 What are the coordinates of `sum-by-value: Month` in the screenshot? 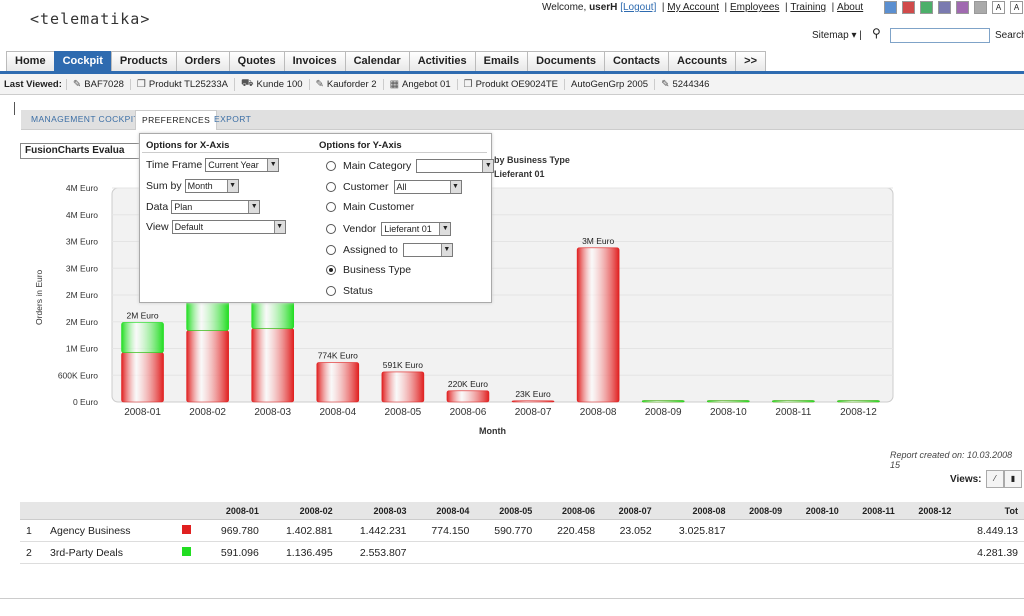 It's located at (200, 186).